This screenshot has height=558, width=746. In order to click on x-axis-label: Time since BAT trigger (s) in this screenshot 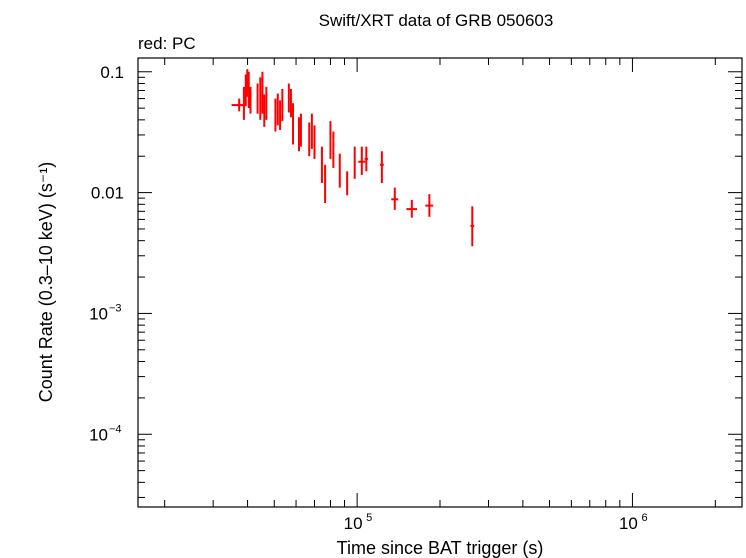, I will do `click(440, 548)`.